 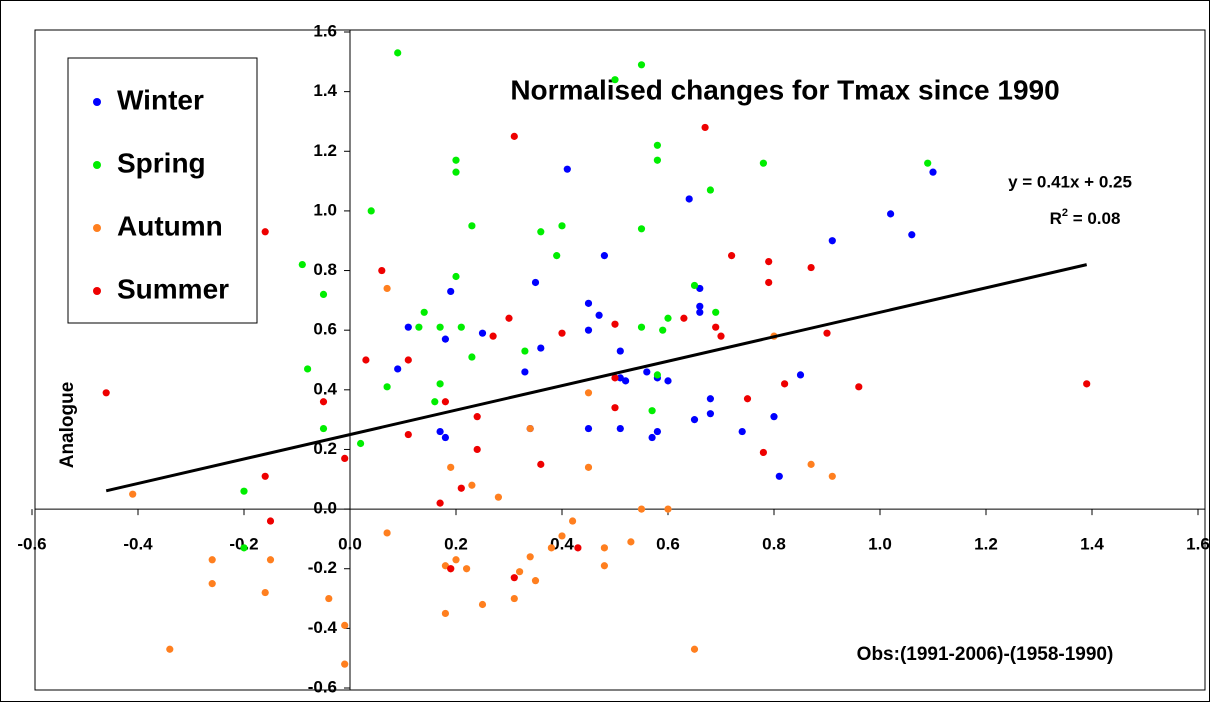 What do you see at coordinates (325, 209) in the screenshot?
I see `y-tick-label: 1.0` at bounding box center [325, 209].